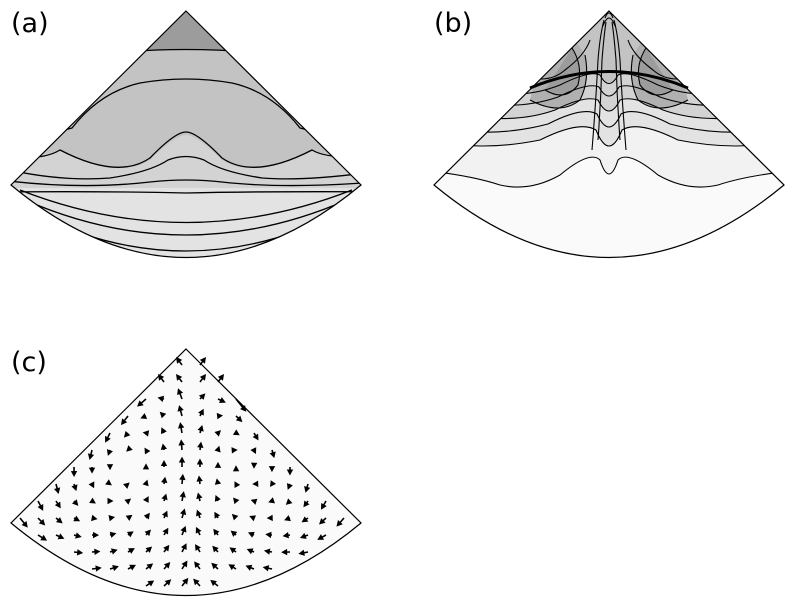 Image resolution: width=794 pixels, height=607 pixels. I want to click on panel-a-label: (a), so click(30, 23).